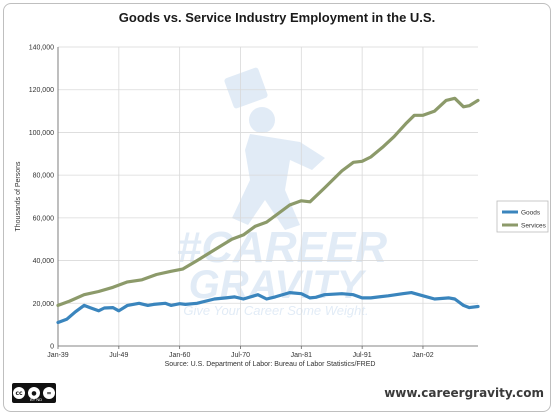 This screenshot has height=415, width=554. I want to click on legend-label-goods: Goods, so click(531, 213).